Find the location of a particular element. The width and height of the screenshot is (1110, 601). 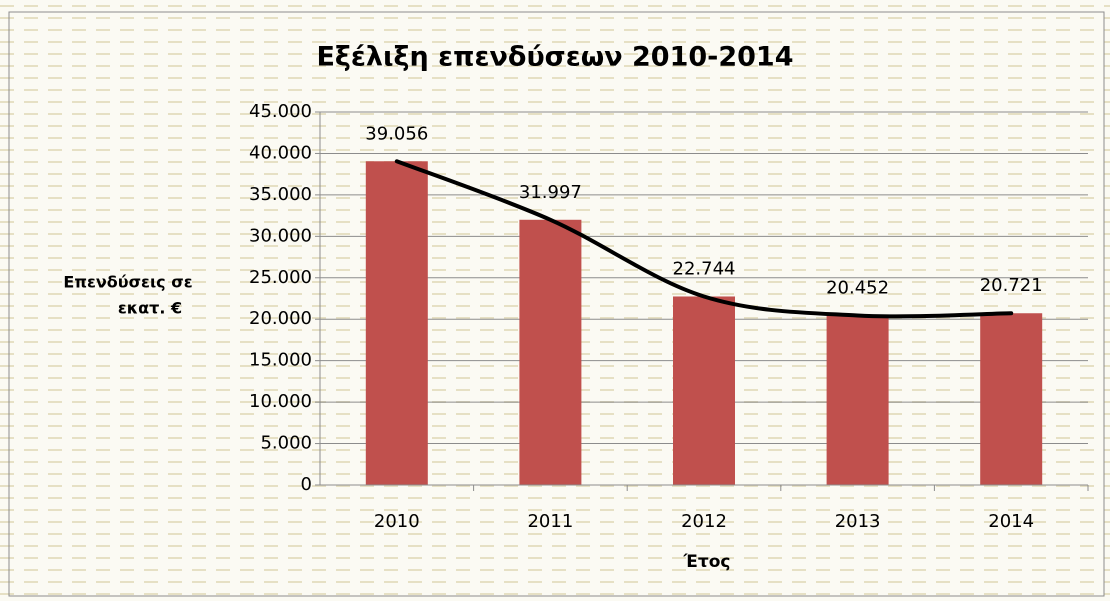

y-tick-label: 15.000 is located at coordinates (280, 360).